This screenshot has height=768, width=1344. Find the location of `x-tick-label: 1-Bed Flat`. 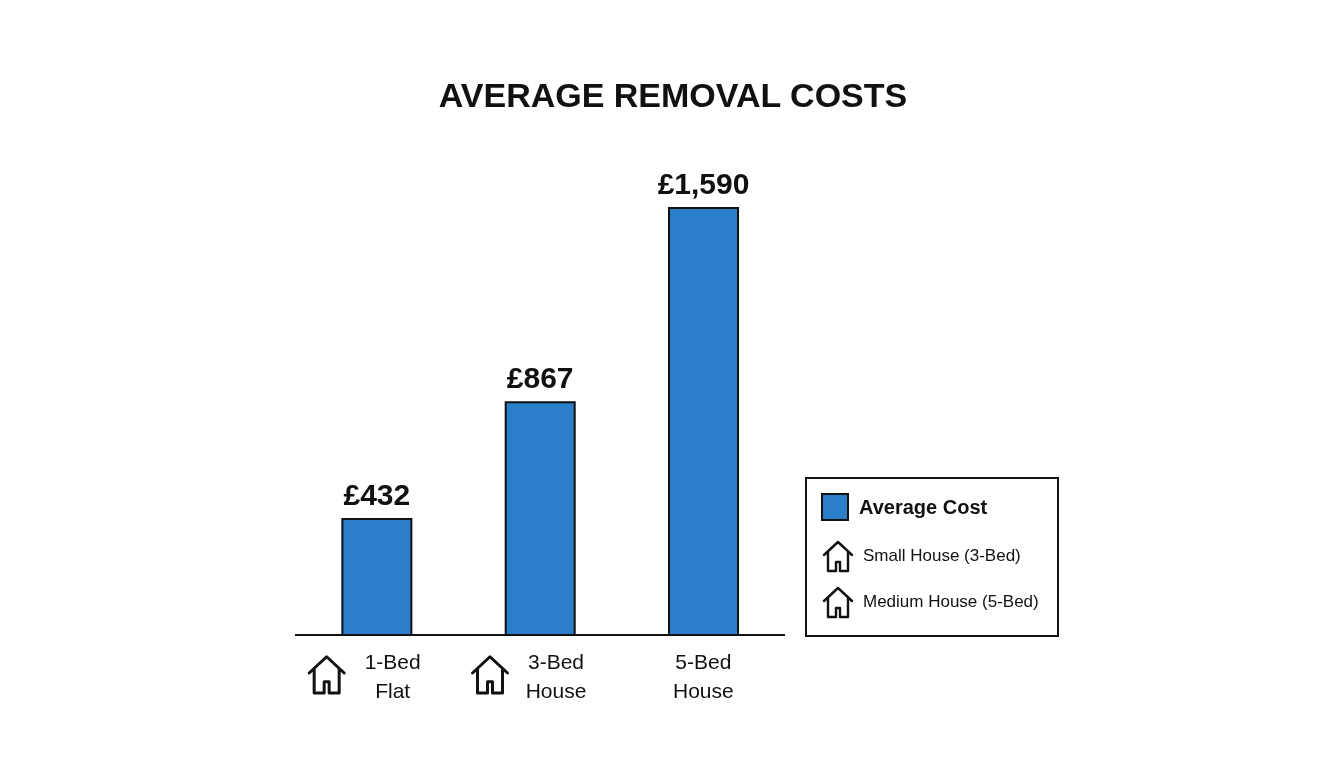

x-tick-label: 1-Bed Flat is located at coordinates (392, 676).